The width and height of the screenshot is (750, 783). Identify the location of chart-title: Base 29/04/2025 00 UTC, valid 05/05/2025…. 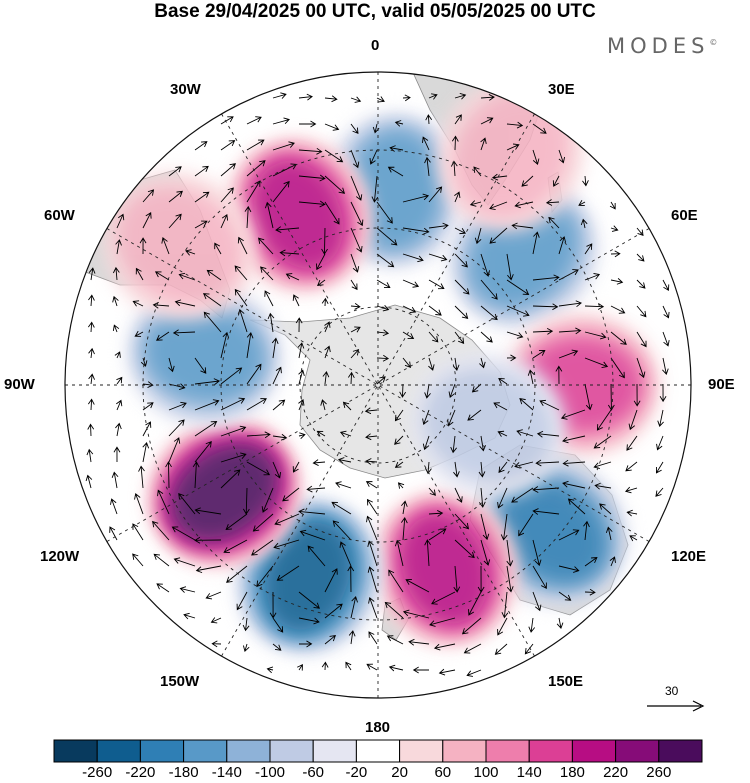
(375, 11).